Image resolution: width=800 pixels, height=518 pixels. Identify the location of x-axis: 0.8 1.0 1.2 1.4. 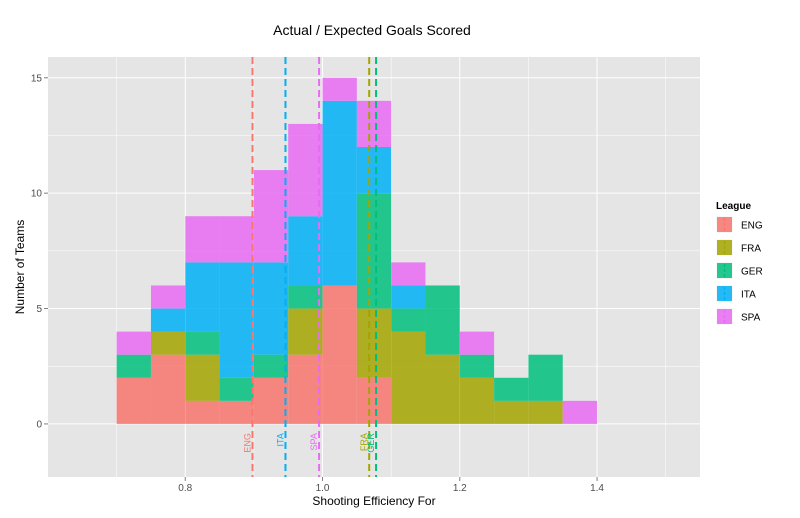
(391, 485).